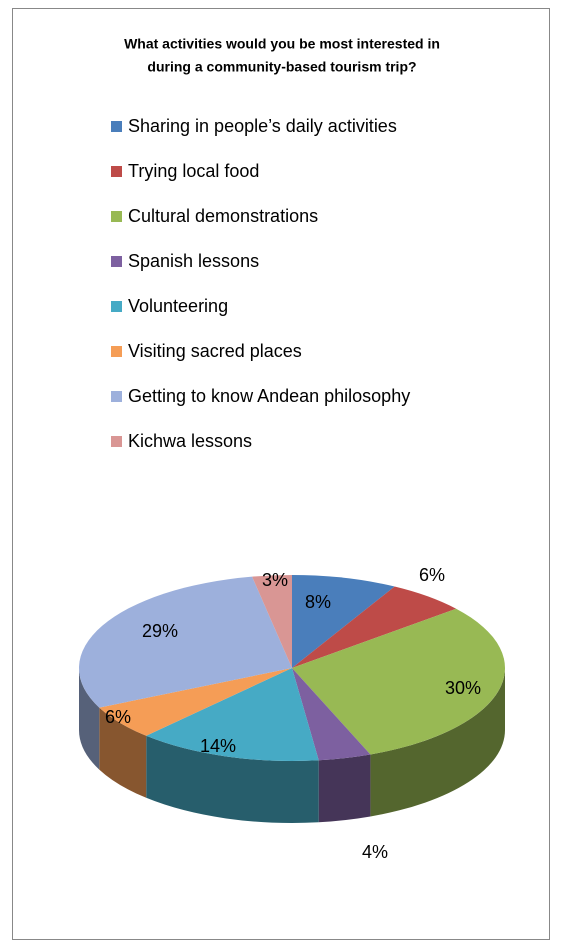  Describe the element at coordinates (193, 261) in the screenshot. I see `legend-label: Spanish lessons` at that location.